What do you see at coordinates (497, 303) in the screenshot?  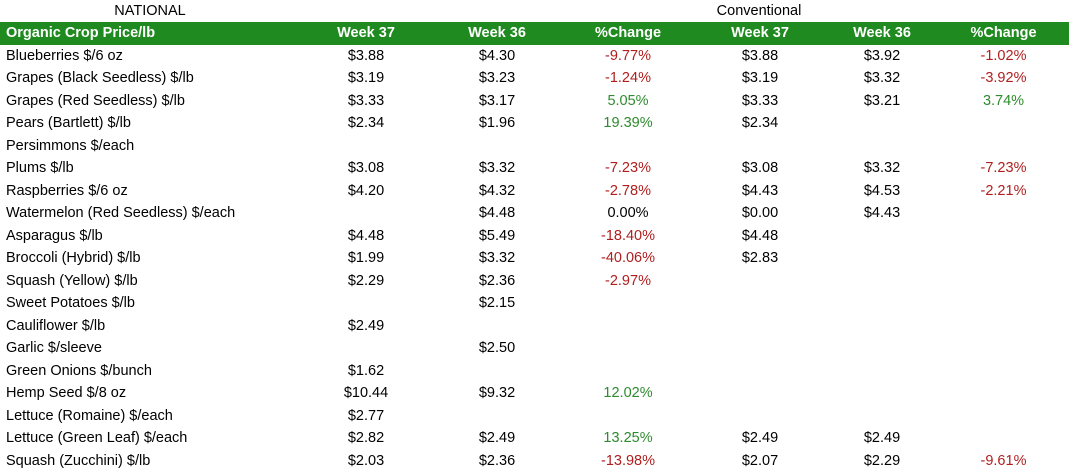 I see `org-w36-cell: $2.15` at bounding box center [497, 303].